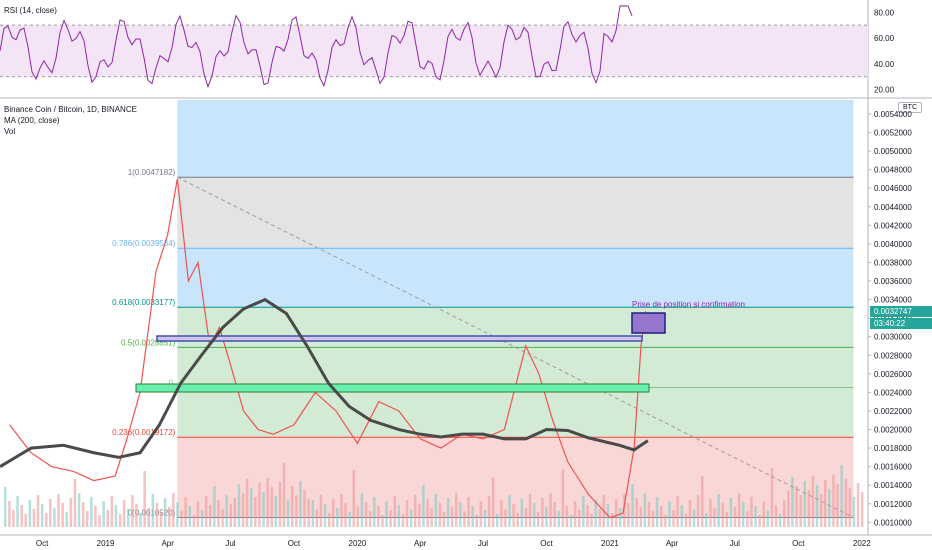  Describe the element at coordinates (515, 139) in the screenshot. I see `fib-zone-top` at that location.